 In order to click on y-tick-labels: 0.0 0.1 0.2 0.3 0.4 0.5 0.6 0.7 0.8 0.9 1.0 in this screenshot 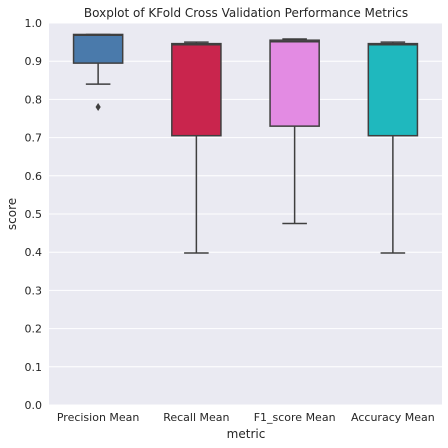, I will do `click(34, 214)`.